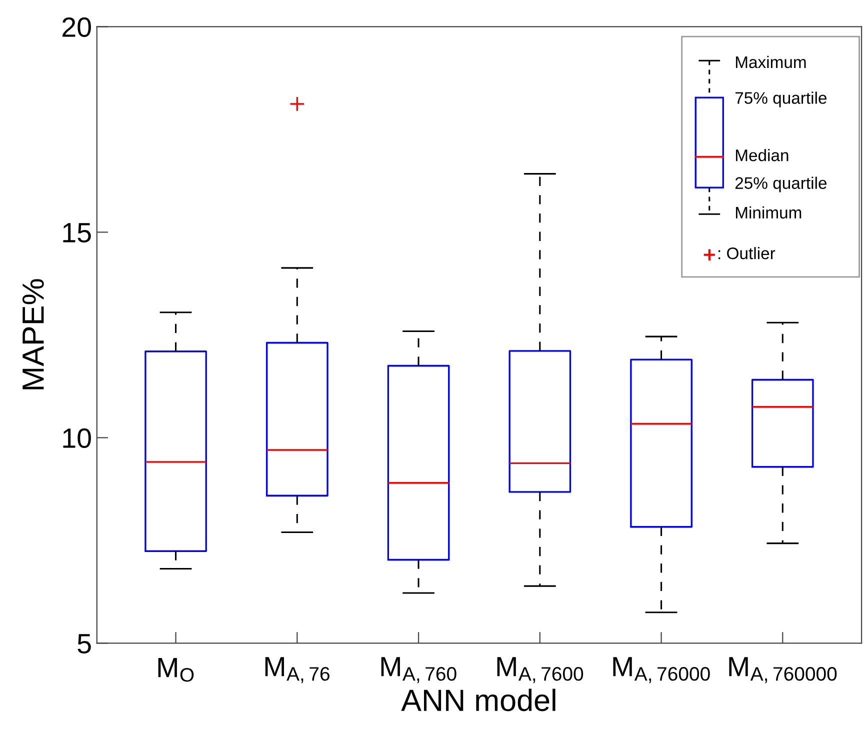 The height and width of the screenshot is (741, 865). What do you see at coordinates (771, 62) in the screenshot?
I see `annotation: Maximum` at bounding box center [771, 62].